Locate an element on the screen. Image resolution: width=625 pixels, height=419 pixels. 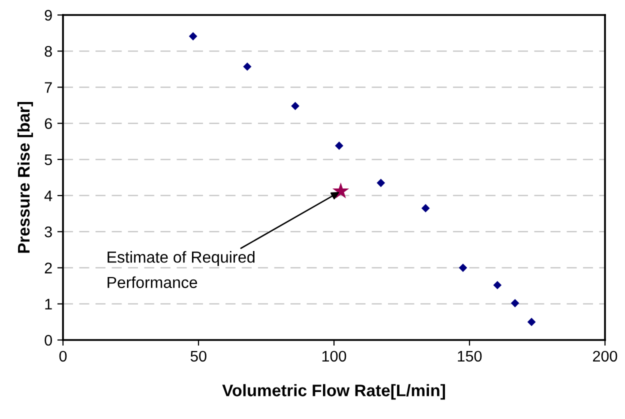
x-tick-label: 200 is located at coordinates (605, 356).